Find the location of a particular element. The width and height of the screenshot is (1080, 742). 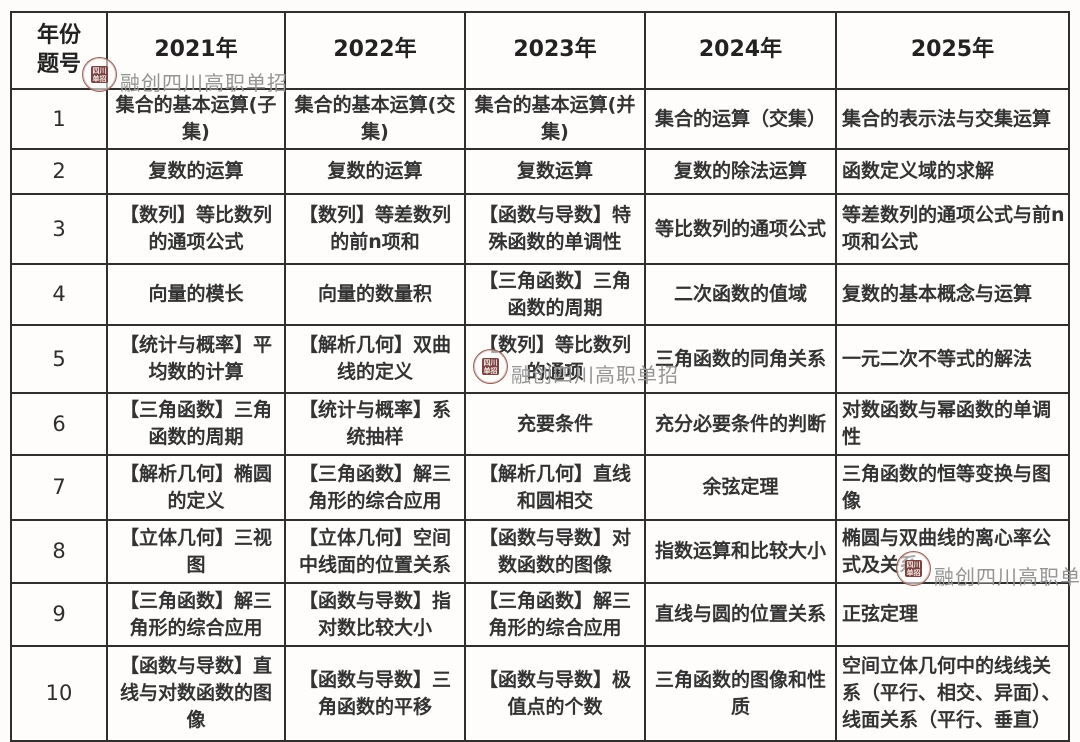

topic-cell: 椭圆与双曲线的离心率公式及关系 is located at coordinates (952, 551).